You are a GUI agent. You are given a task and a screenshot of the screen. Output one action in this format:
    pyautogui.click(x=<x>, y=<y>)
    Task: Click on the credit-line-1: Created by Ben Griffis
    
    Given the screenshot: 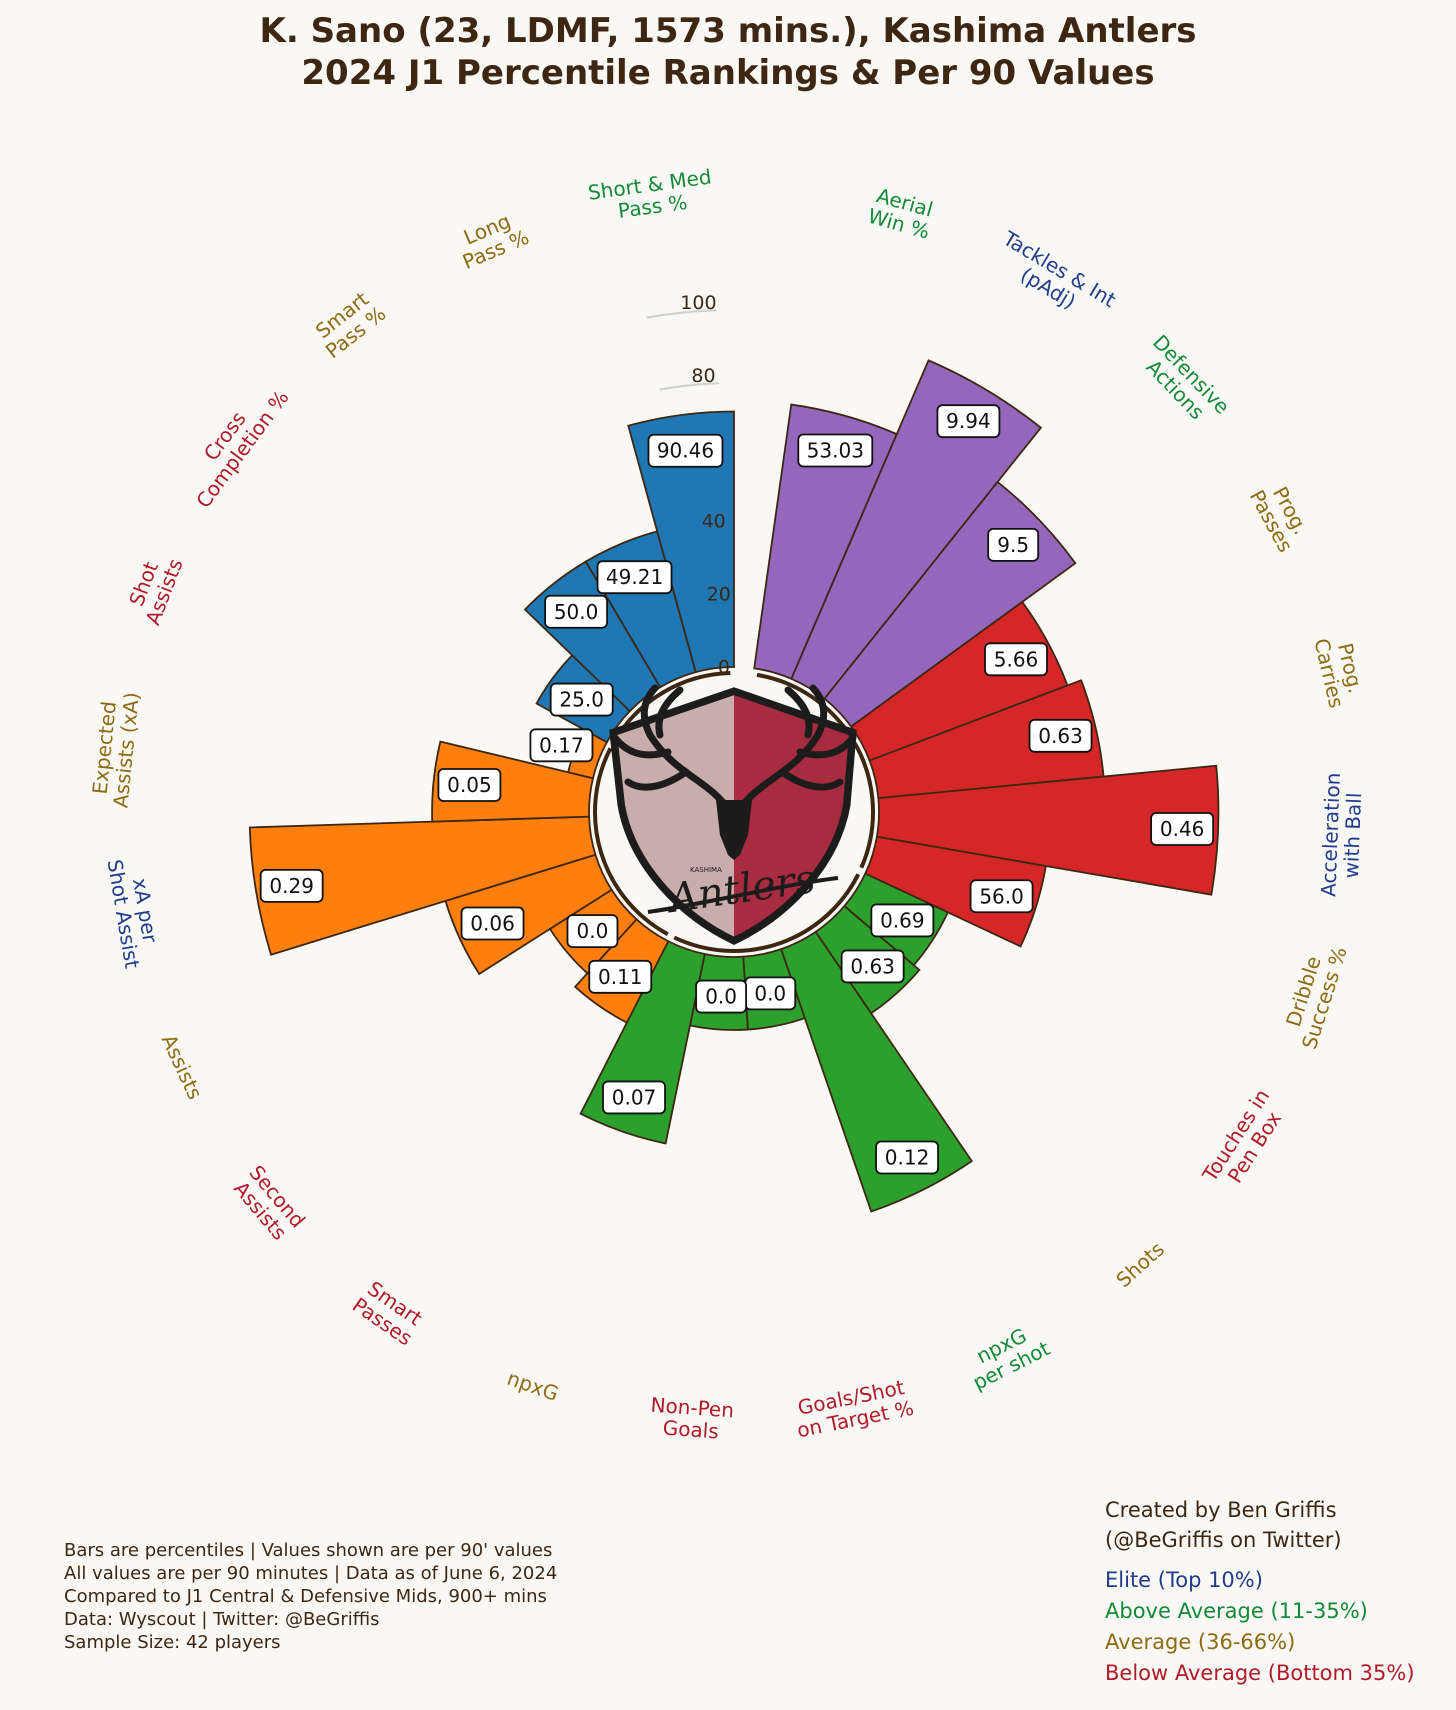 What is the action you would take?
    pyautogui.click(x=1221, y=1510)
    